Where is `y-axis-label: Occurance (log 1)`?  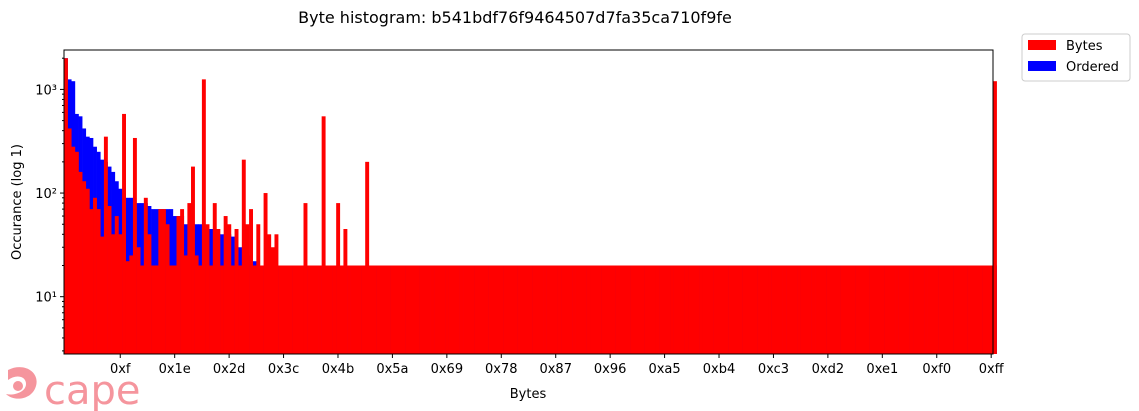
y-axis-label: Occurance (log 1) is located at coordinates (17, 202).